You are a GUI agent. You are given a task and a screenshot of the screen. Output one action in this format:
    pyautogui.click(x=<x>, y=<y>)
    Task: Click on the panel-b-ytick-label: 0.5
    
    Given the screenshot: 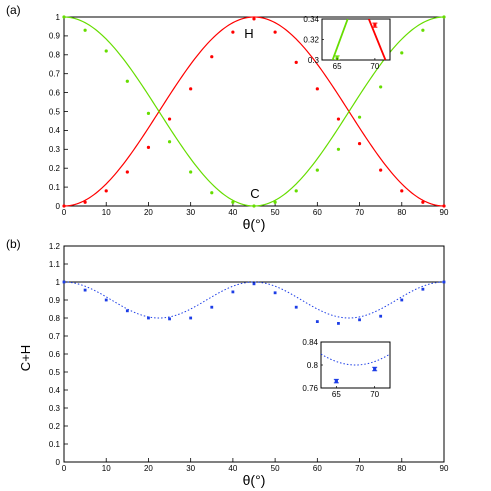 What is the action you would take?
    pyautogui.click(x=55, y=372)
    